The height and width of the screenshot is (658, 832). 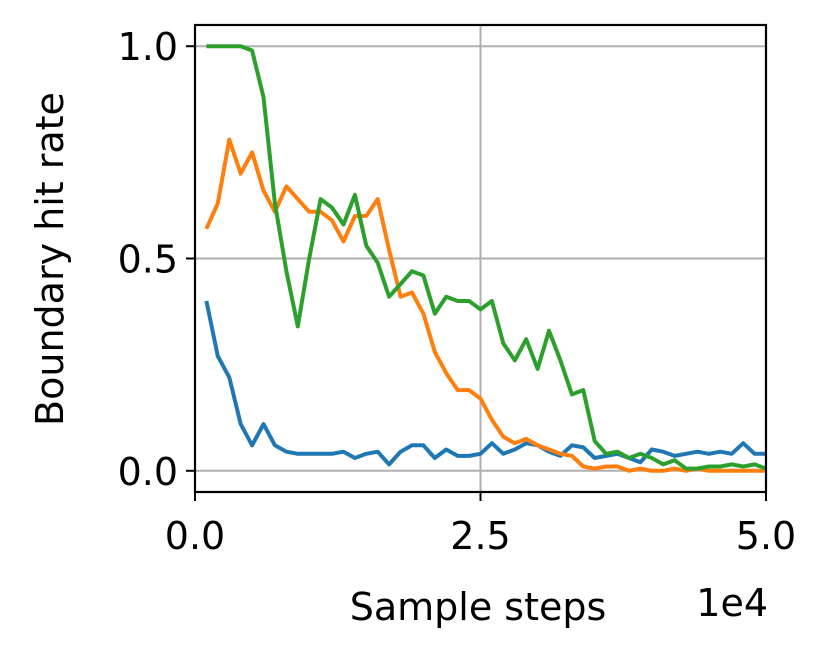 What do you see at coordinates (148, 47) in the screenshot?
I see `y-tick-label: 1.0` at bounding box center [148, 47].